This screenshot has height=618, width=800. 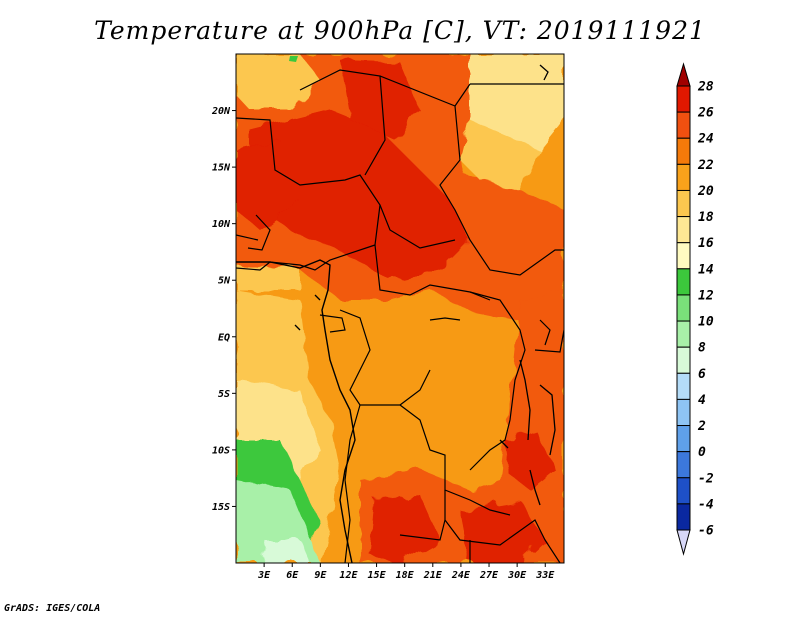 I want to click on green-speck-north, so click(x=293, y=59).